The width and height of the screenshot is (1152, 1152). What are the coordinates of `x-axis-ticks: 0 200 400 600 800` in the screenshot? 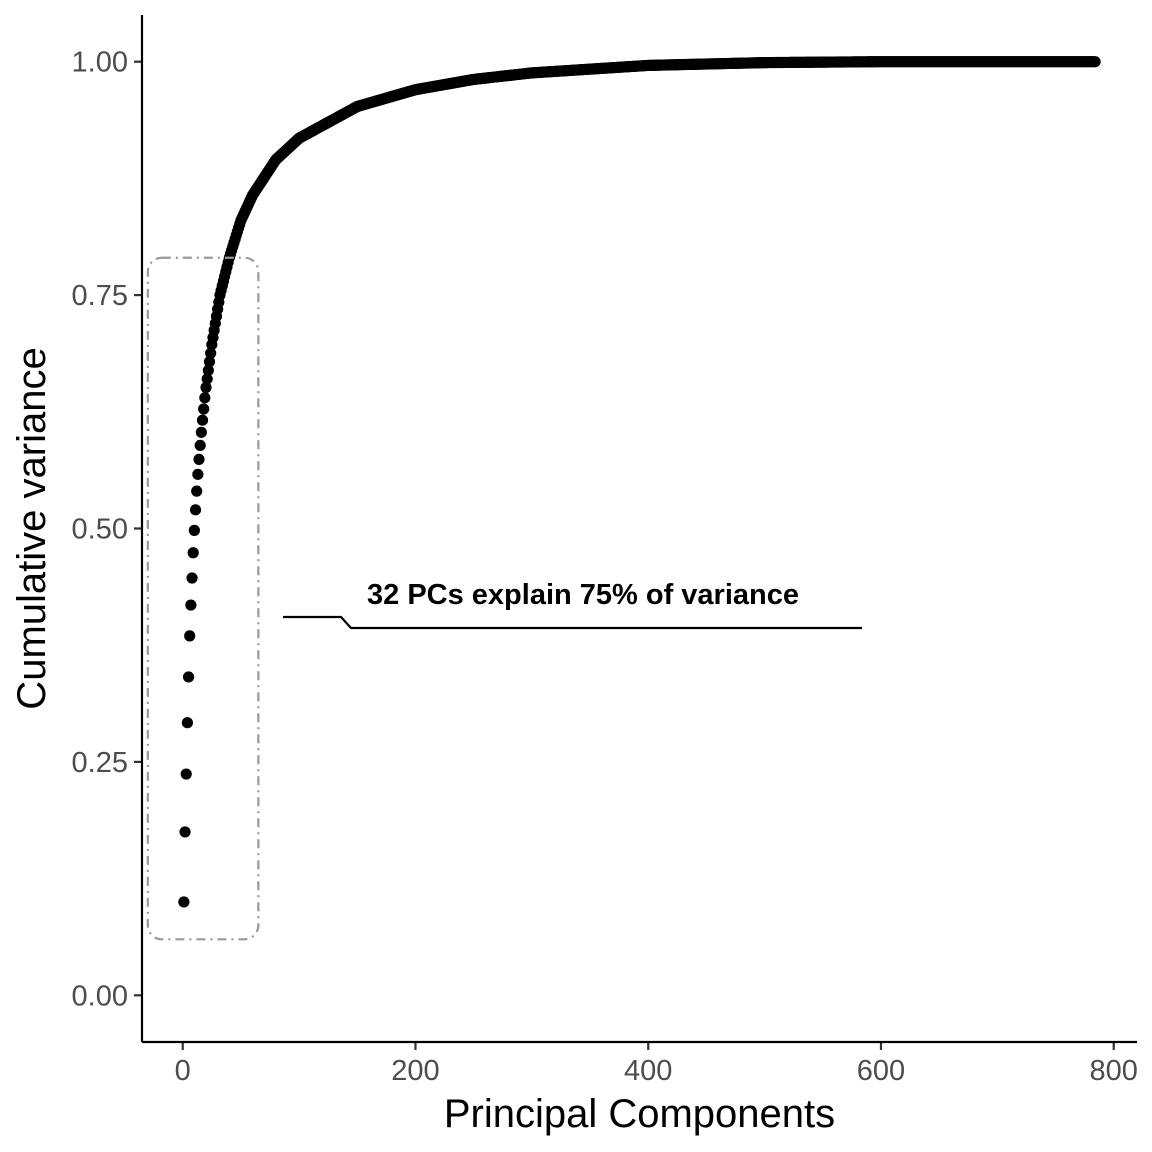 It's located at (656, 1064).